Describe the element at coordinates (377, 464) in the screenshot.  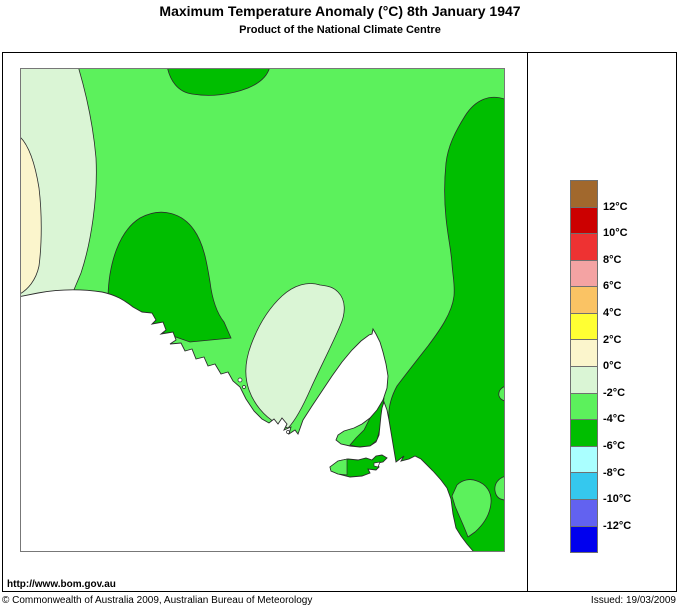
I see `kangaroo-island-inlet` at that location.